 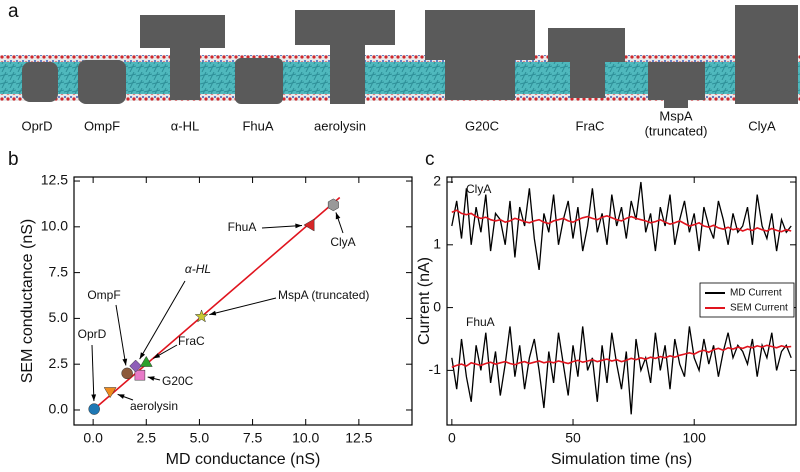 What do you see at coordinates (437, 306) in the screenshot?
I see `y-tick-label: 0` at bounding box center [437, 306].